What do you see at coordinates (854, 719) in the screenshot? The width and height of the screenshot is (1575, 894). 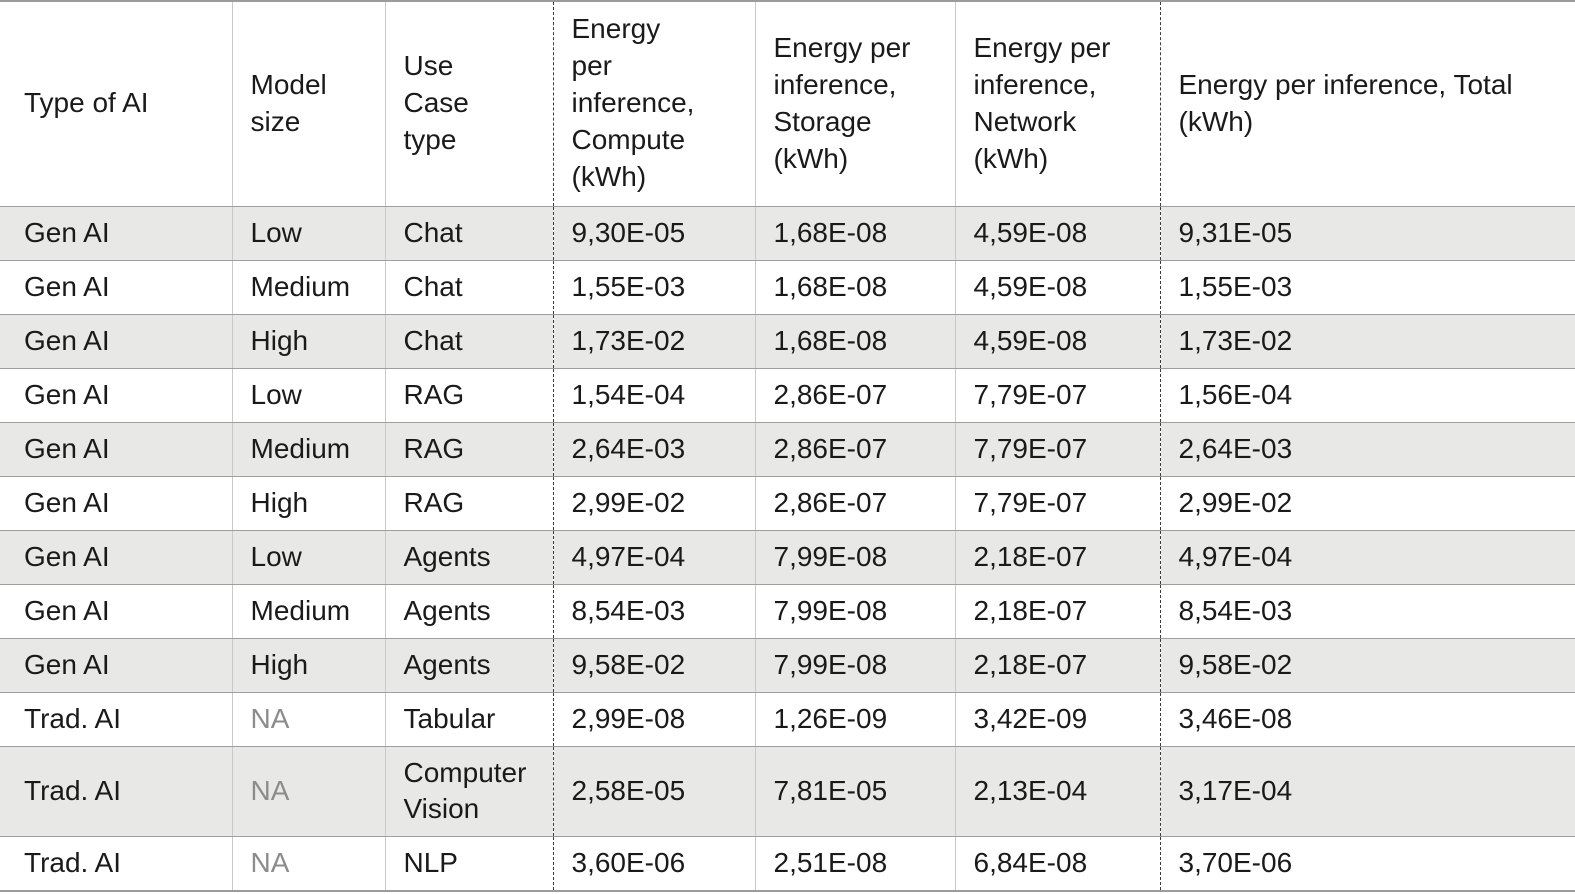 I see `table-cell: 1,26E-09` at bounding box center [854, 719].